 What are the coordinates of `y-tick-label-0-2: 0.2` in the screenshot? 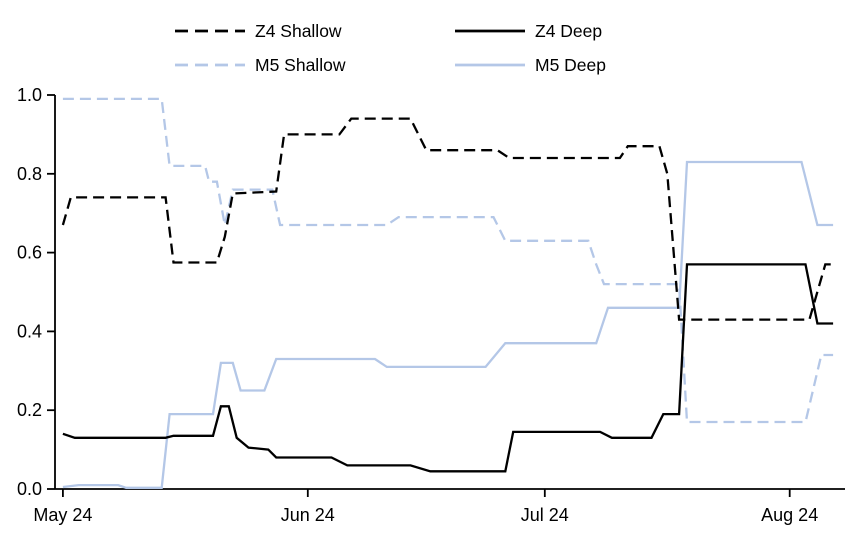 It's located at (29, 410).